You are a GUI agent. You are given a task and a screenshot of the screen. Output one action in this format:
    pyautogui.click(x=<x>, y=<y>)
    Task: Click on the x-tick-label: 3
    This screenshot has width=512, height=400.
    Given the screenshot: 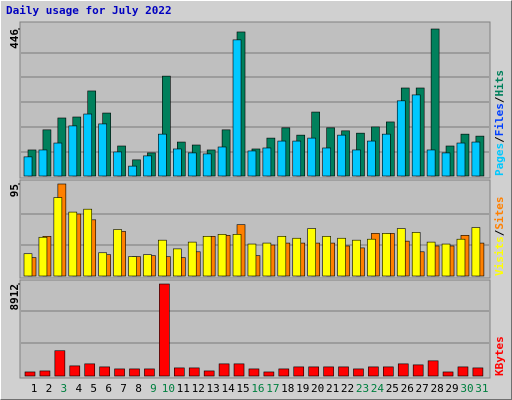 What is the action you would take?
    pyautogui.click(x=64, y=388)
    